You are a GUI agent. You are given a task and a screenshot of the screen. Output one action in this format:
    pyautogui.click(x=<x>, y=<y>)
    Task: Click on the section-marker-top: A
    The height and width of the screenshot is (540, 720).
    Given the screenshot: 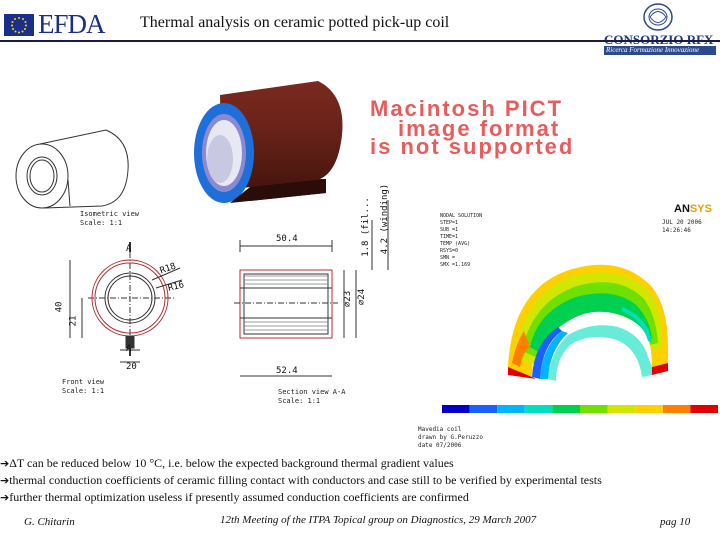 What is the action you would take?
    pyautogui.click(x=129, y=249)
    